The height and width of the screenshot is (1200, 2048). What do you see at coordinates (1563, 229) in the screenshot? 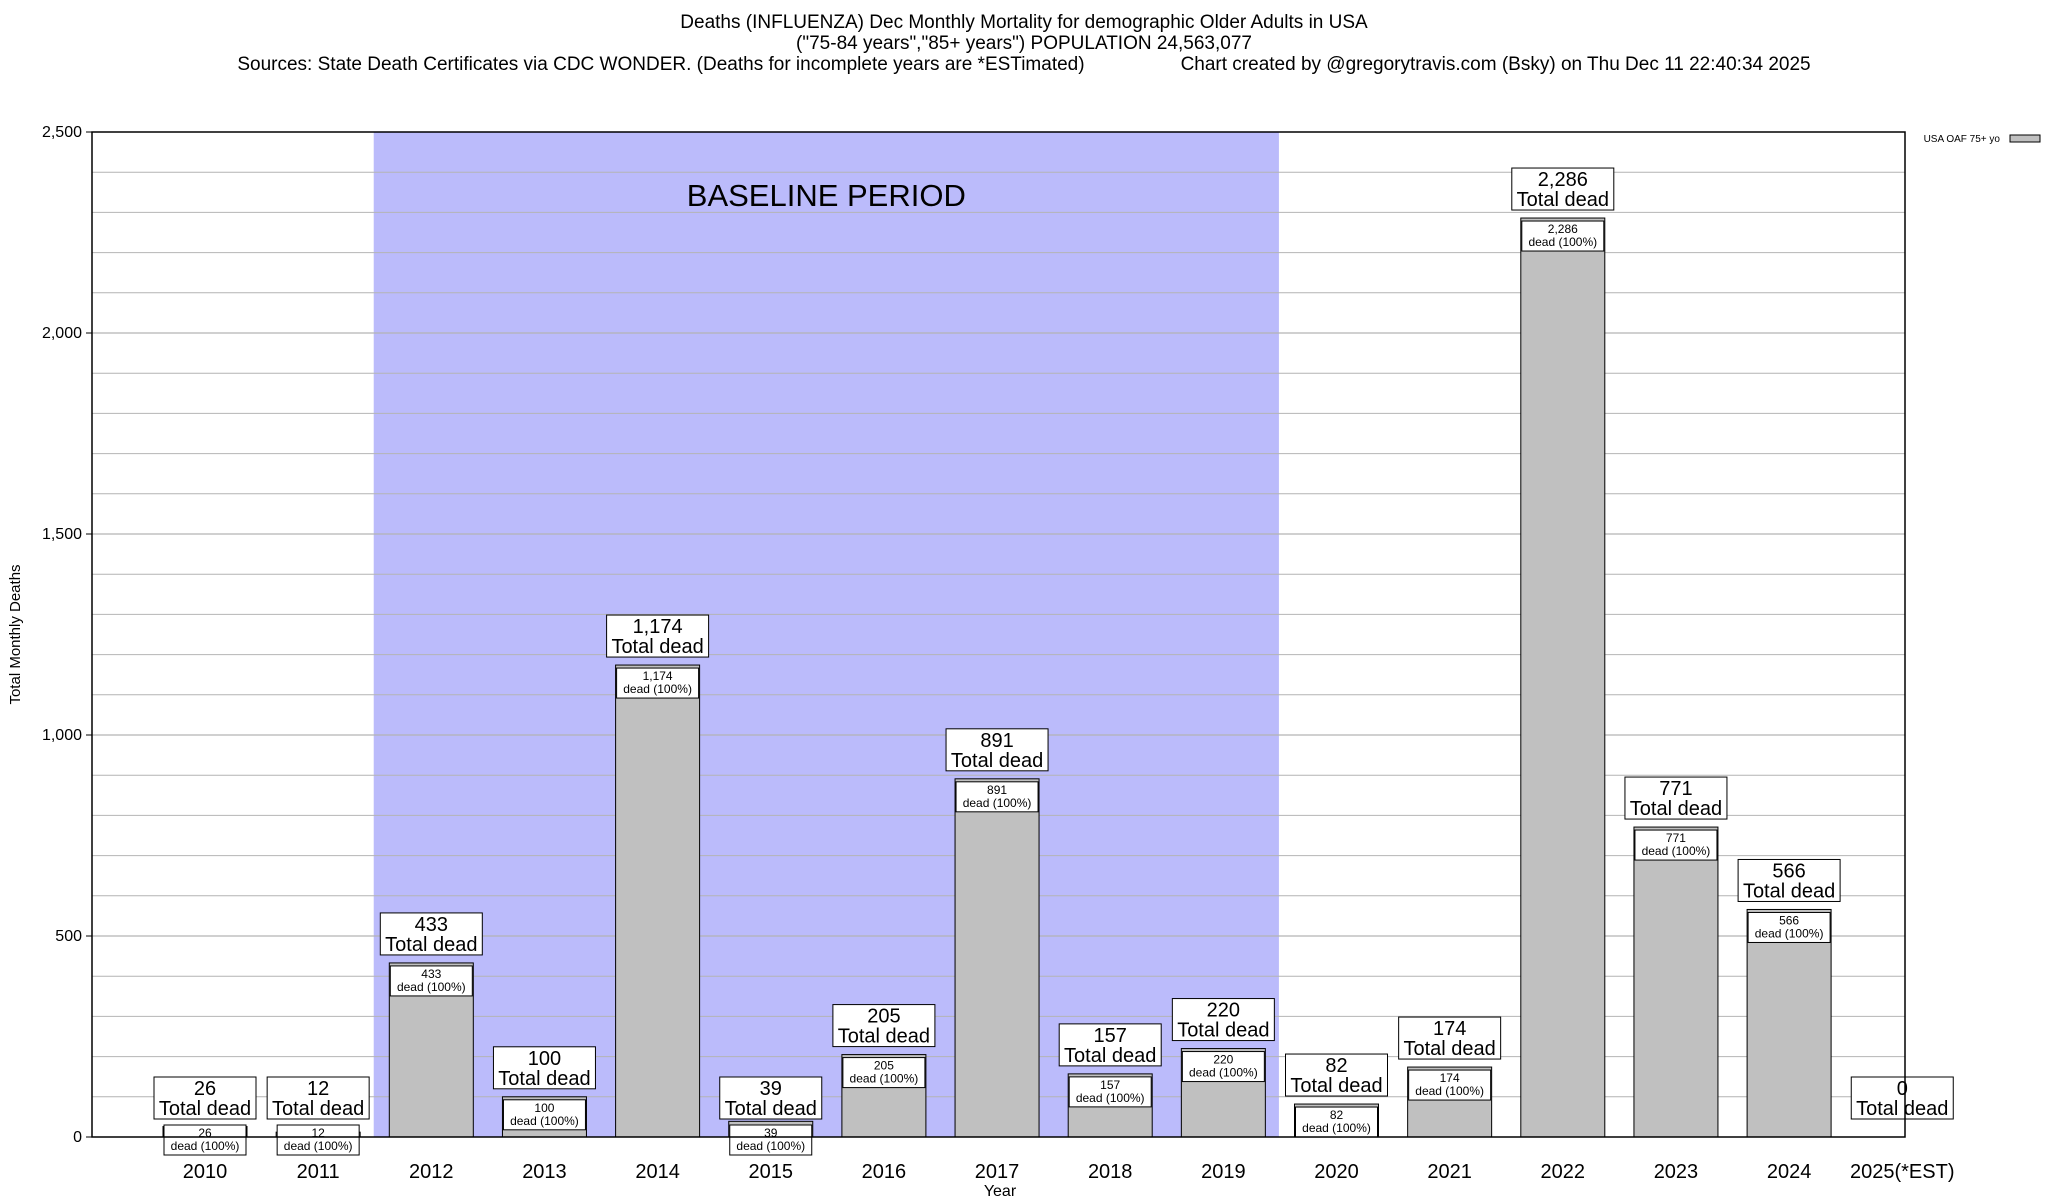
I see `inner-value-text: 2,286` at bounding box center [1563, 229].